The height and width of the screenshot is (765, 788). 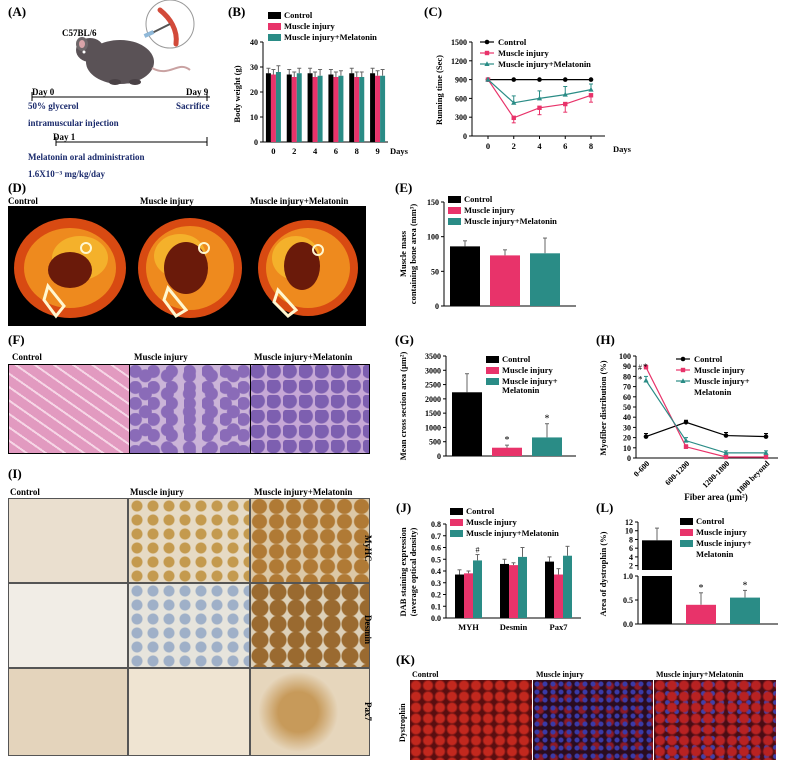 What do you see at coordinates (454, 210) in the screenshot?
I see `e-legend-swatch` at bounding box center [454, 210].